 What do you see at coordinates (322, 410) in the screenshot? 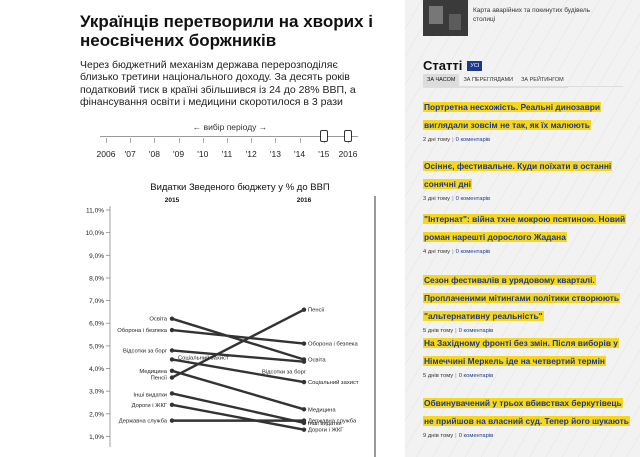
I see `series-label-2016: Медицина` at bounding box center [322, 410].